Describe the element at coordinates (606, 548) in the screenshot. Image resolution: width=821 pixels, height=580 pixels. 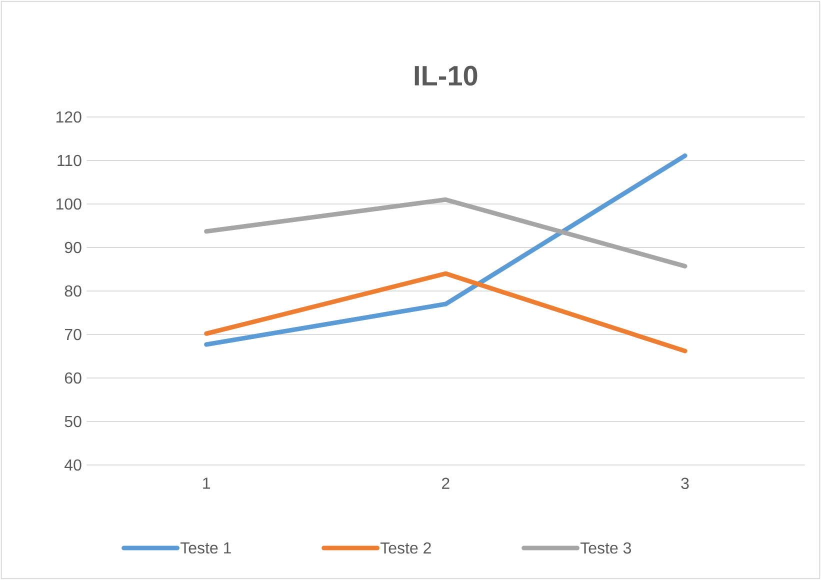
I see `legend-label: Teste 3` at that location.